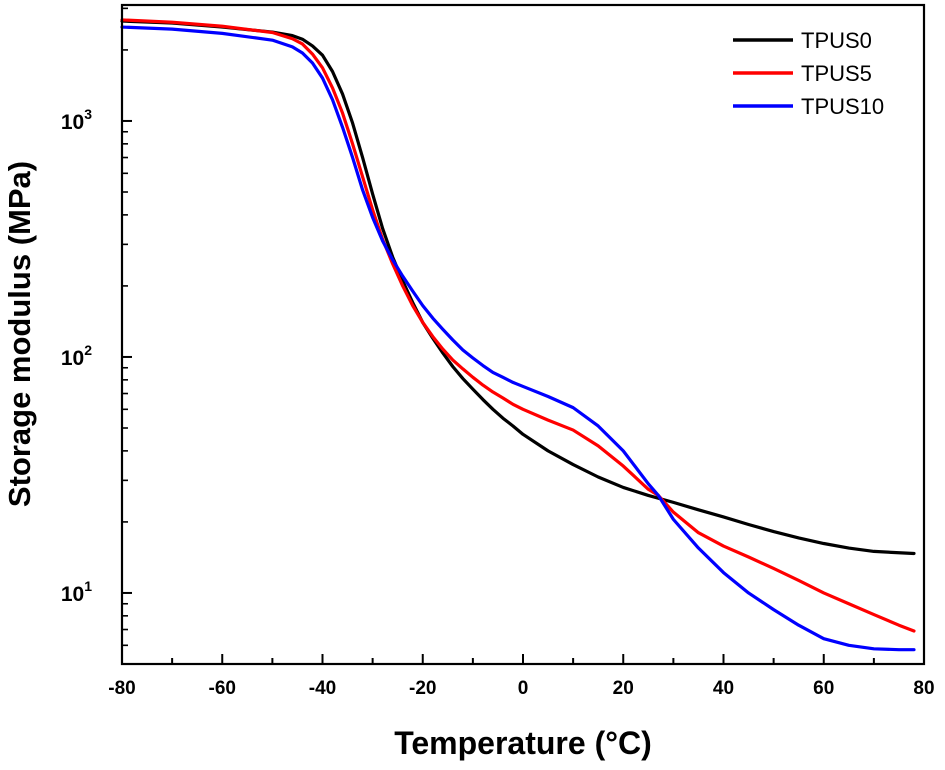 The height and width of the screenshot is (770, 945). Describe the element at coordinates (836, 40) in the screenshot. I see `legend-label-tpus0: TPUS0` at that location.